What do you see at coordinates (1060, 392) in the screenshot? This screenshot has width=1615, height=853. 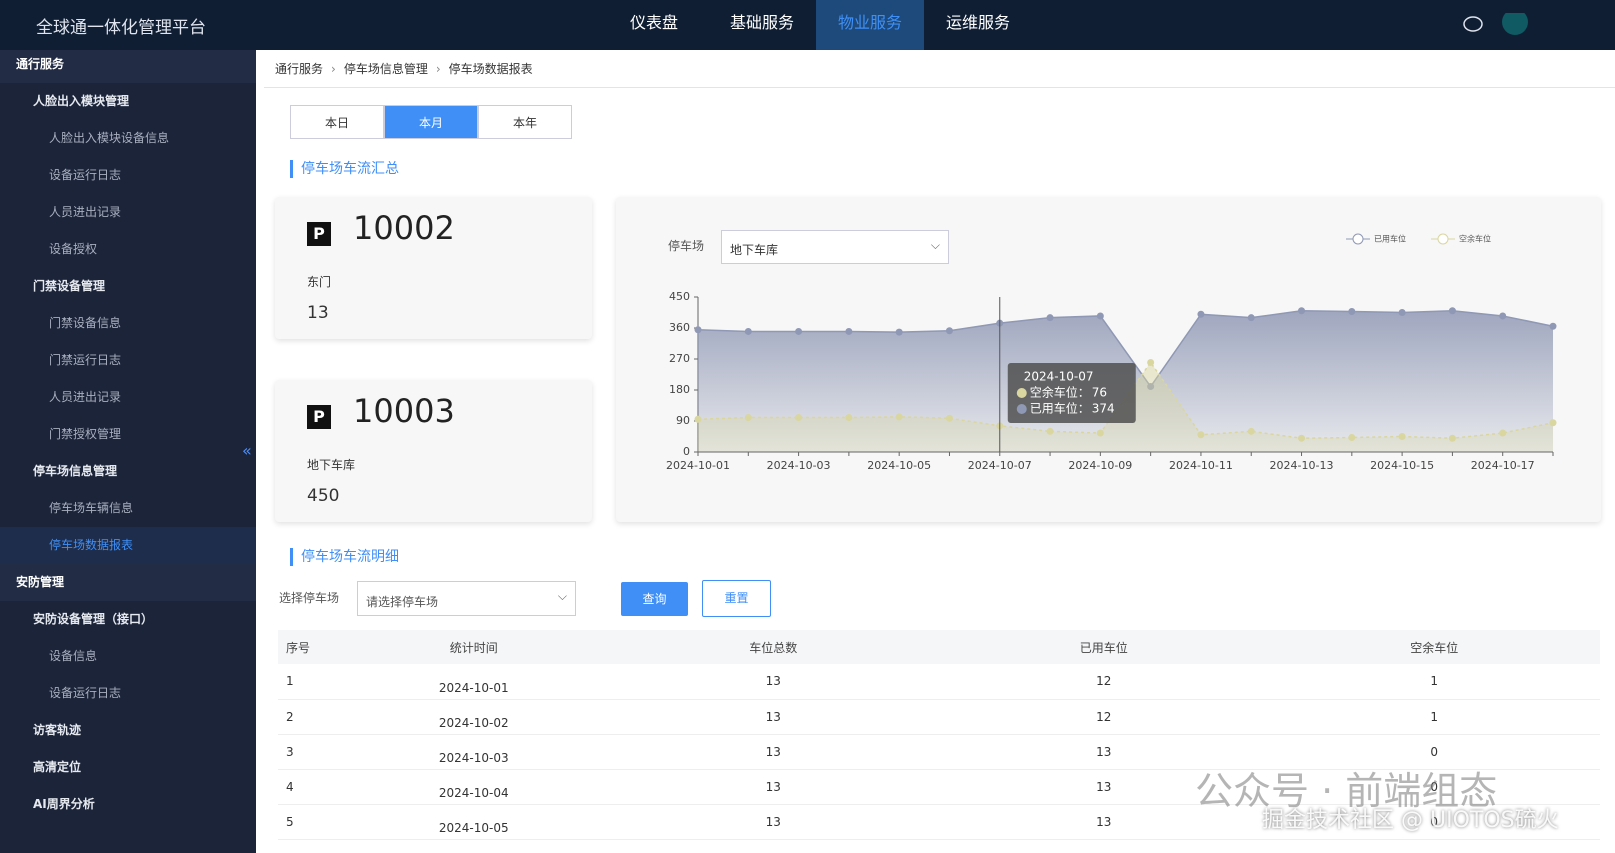 I see `tooltip-label: 空余车位：` at bounding box center [1060, 392].